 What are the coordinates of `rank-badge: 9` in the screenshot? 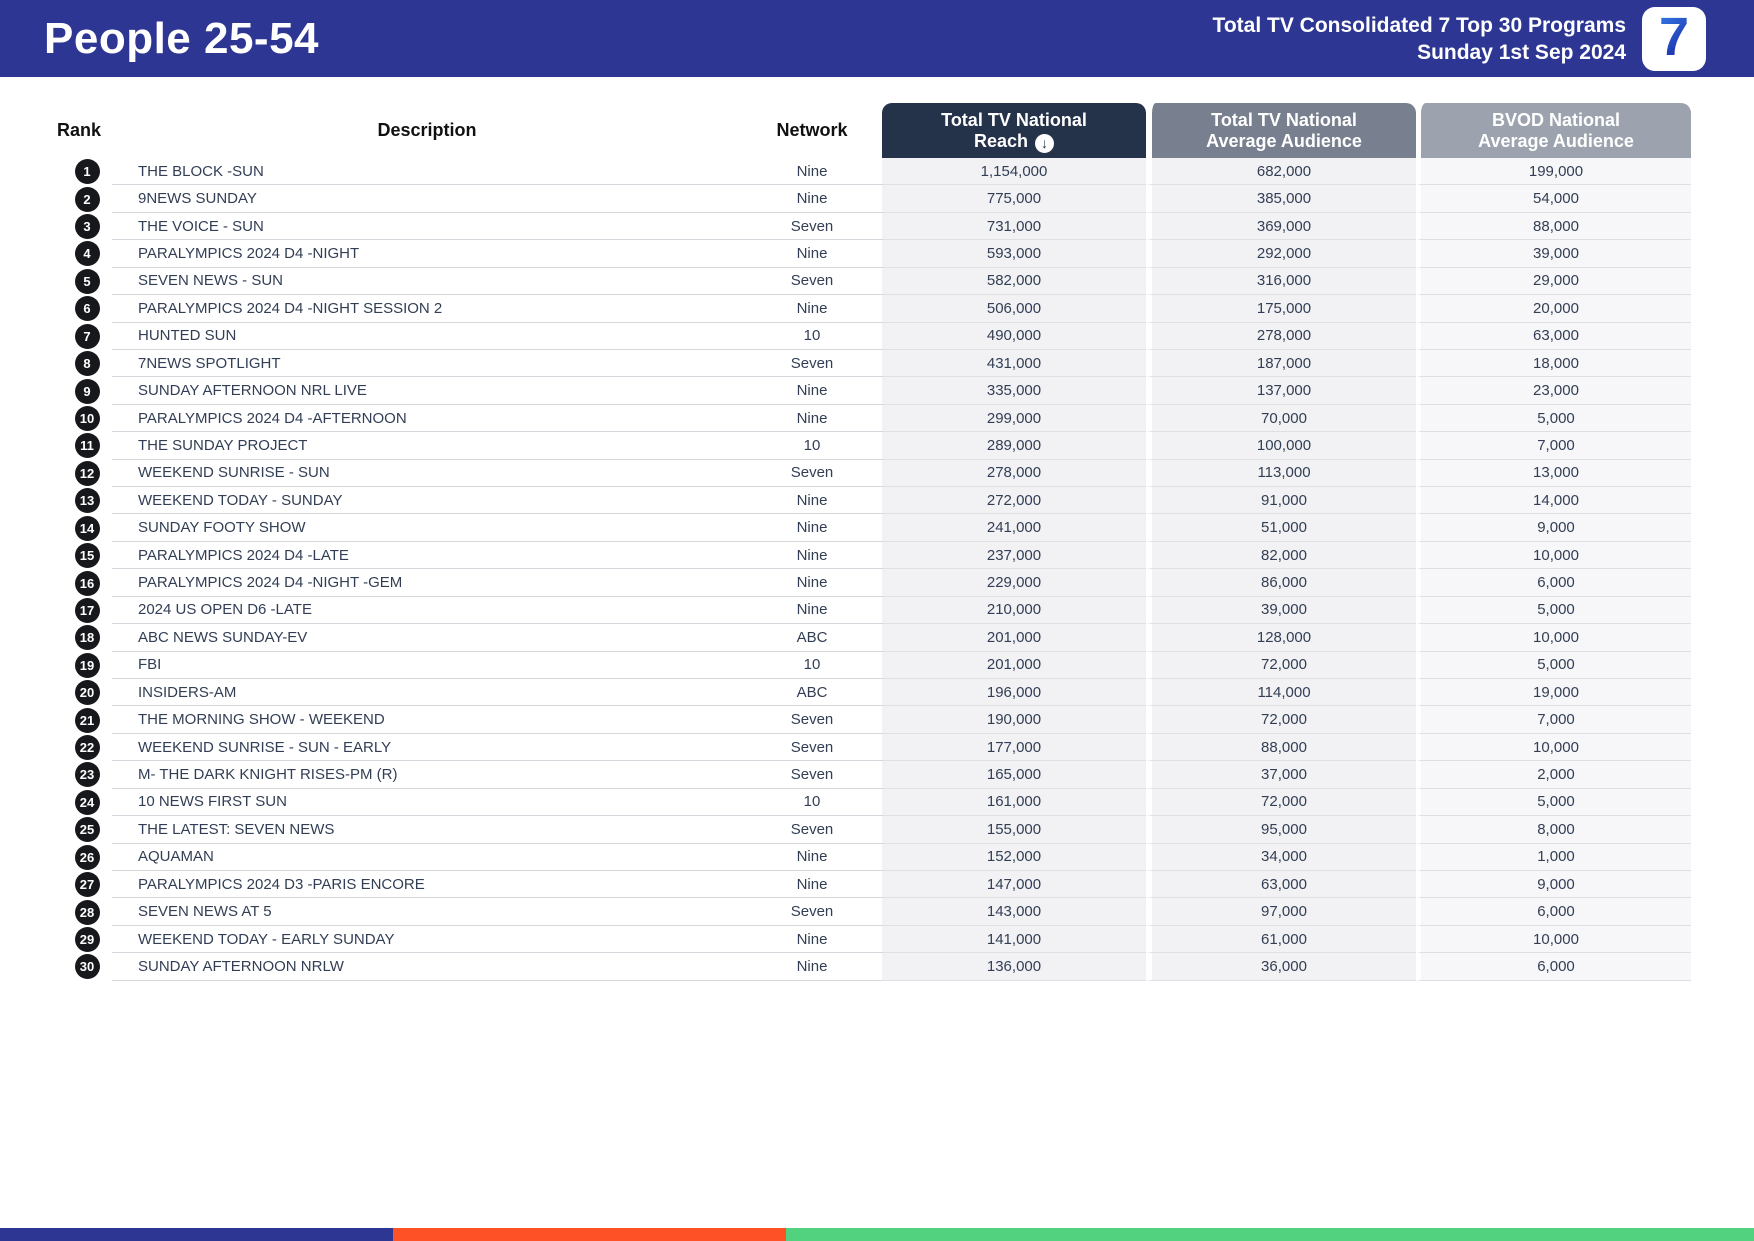 It's located at (87, 391).